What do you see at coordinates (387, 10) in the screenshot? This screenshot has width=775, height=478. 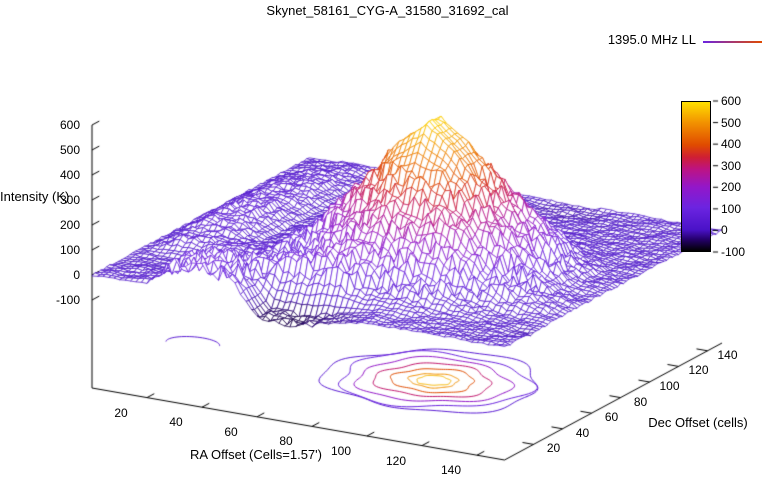 I see `chart-title: Skynet_58161_CYG-A_31580_31692_cal` at bounding box center [387, 10].